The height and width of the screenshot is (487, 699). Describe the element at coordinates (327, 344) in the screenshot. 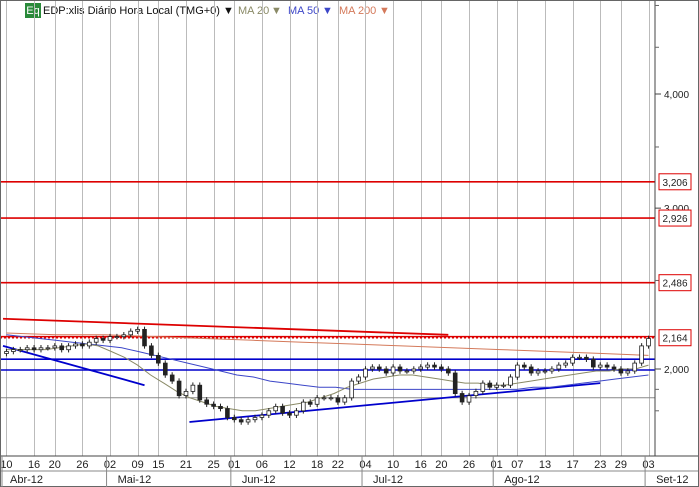

I see `ma200-line` at that location.